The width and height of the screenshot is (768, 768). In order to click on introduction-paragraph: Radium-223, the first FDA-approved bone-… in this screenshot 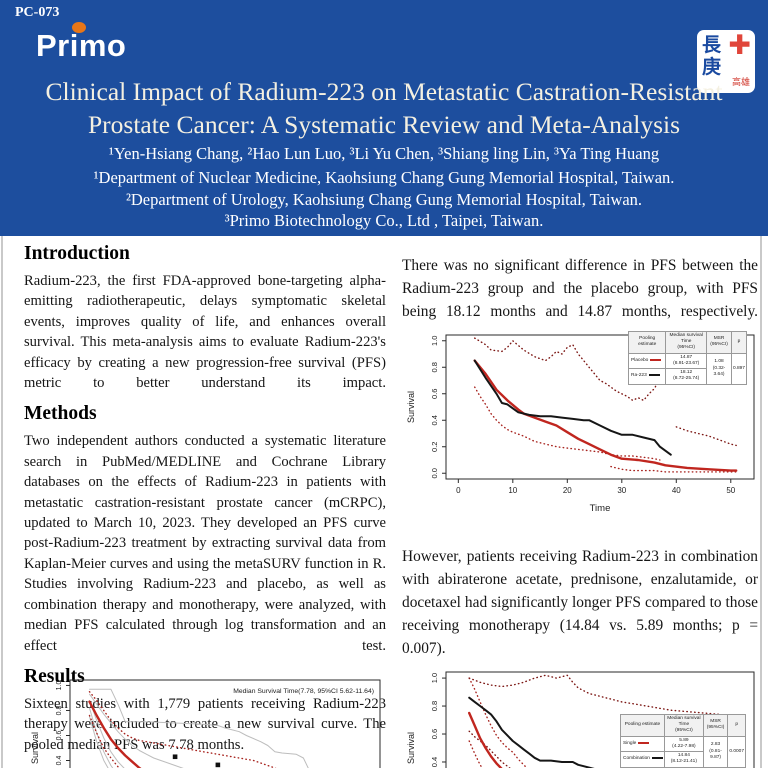, I will do `click(205, 332)`.